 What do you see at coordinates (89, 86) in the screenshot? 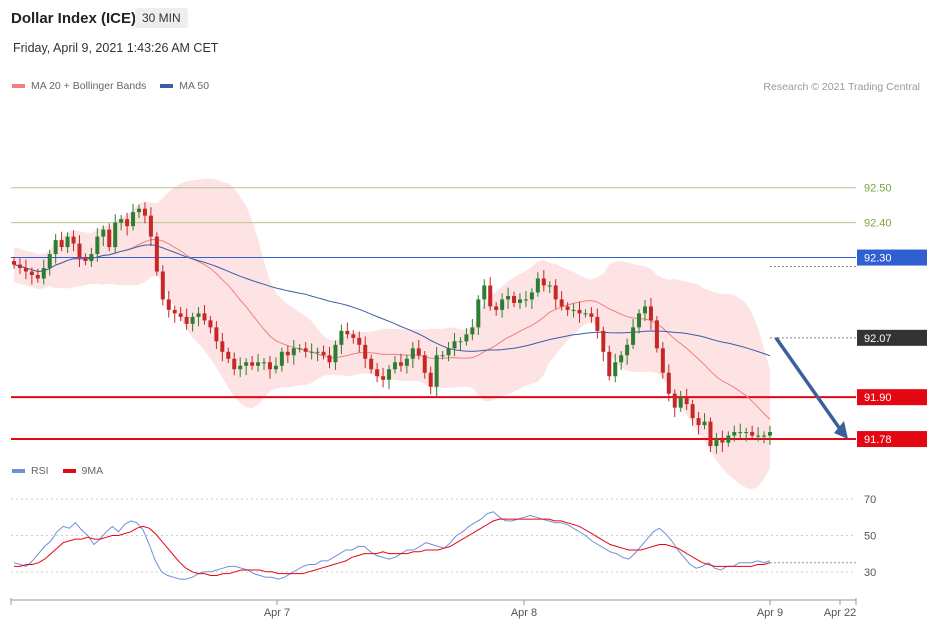
I see `legend-label-ma20: MA 20 + Bollinger Bands` at bounding box center [89, 86].